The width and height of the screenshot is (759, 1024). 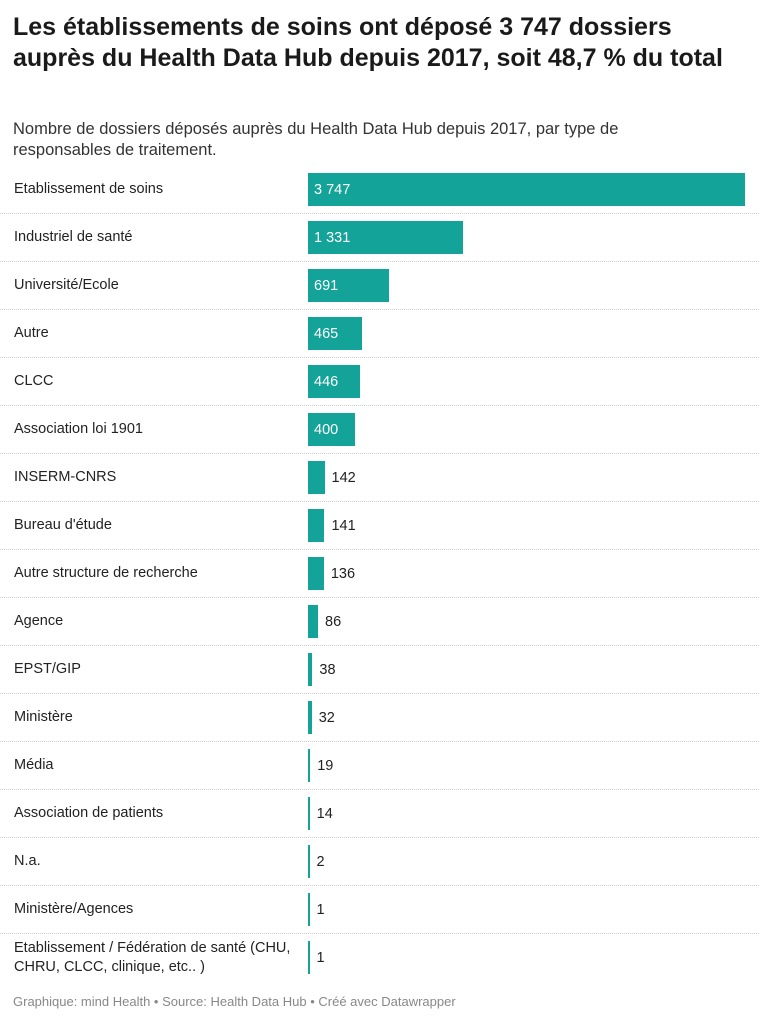 I want to click on value-label: 2, so click(x=320, y=861).